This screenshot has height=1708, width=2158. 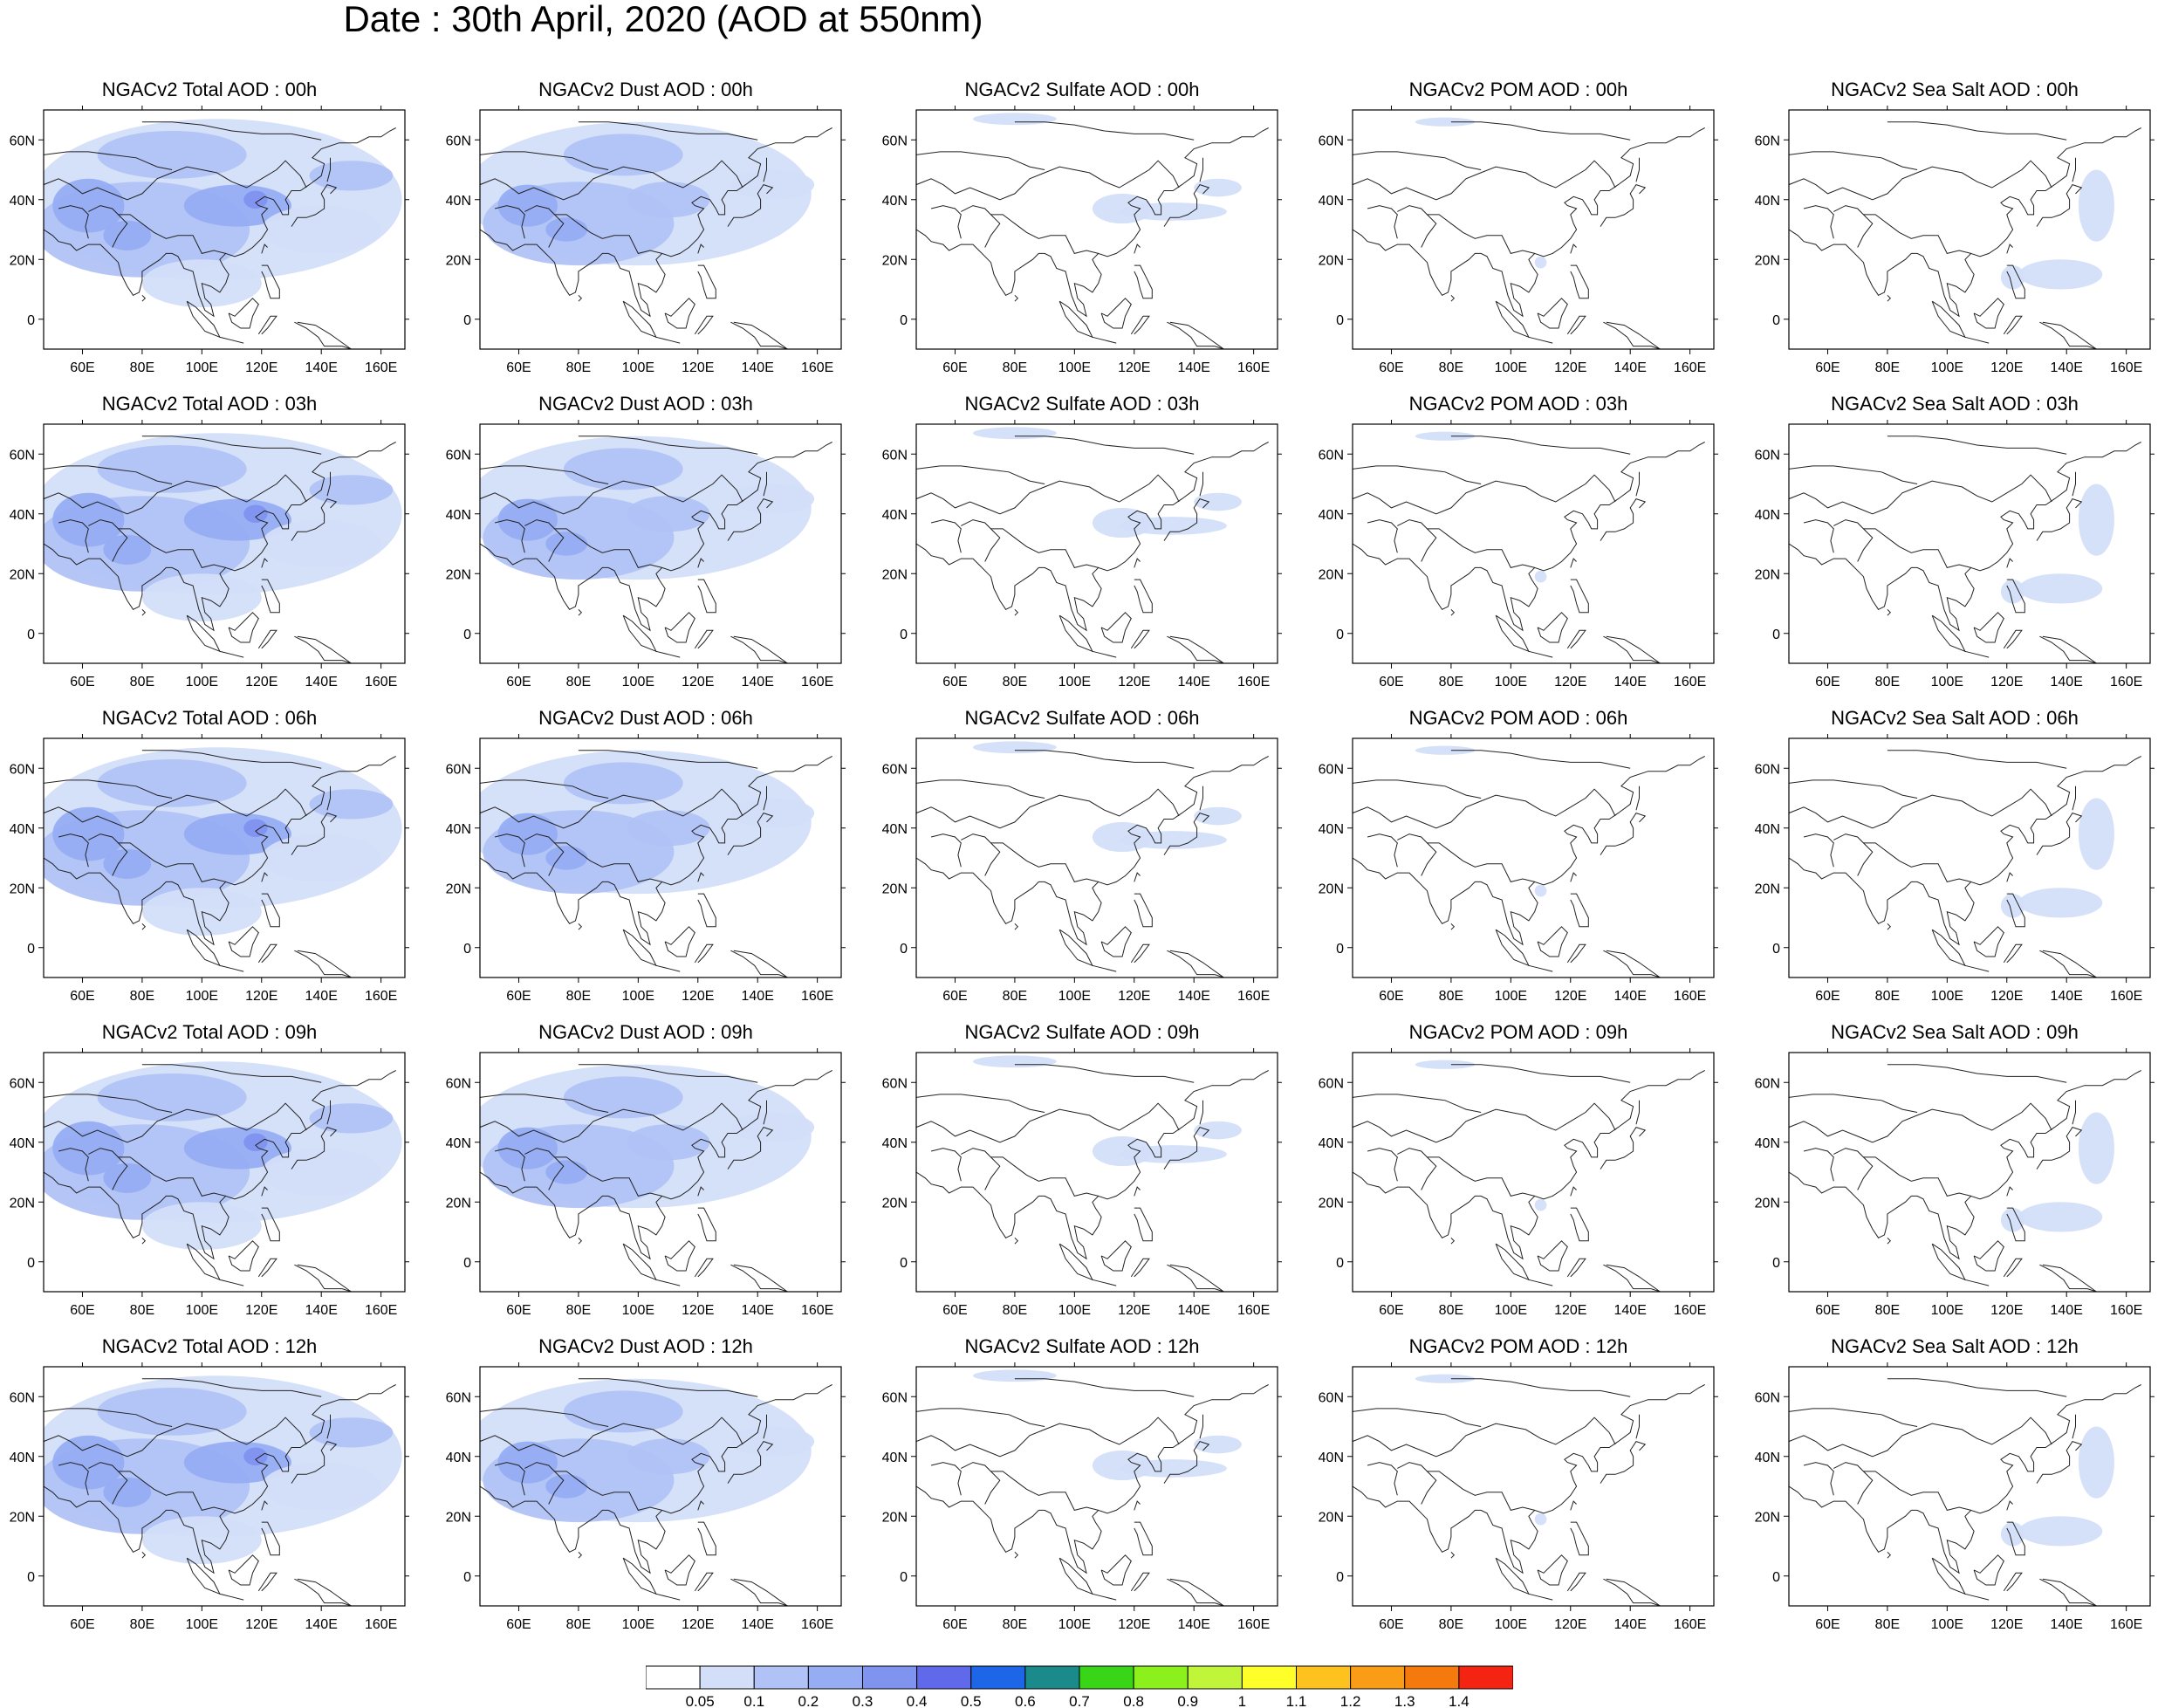 I want to click on lon-tick-label: 100E, so click(x=1074, y=367).